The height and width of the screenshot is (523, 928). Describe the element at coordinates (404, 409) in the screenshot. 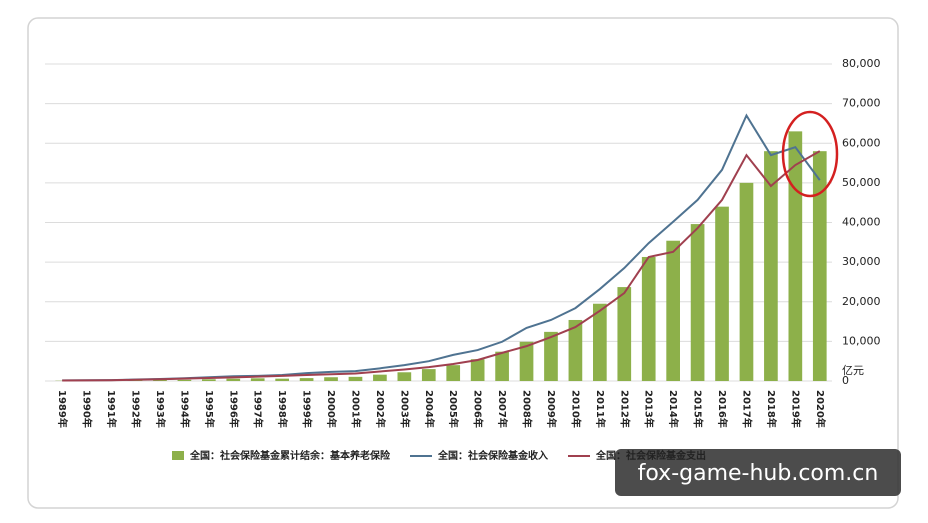

I see `x-tick-label: 2003年` at that location.